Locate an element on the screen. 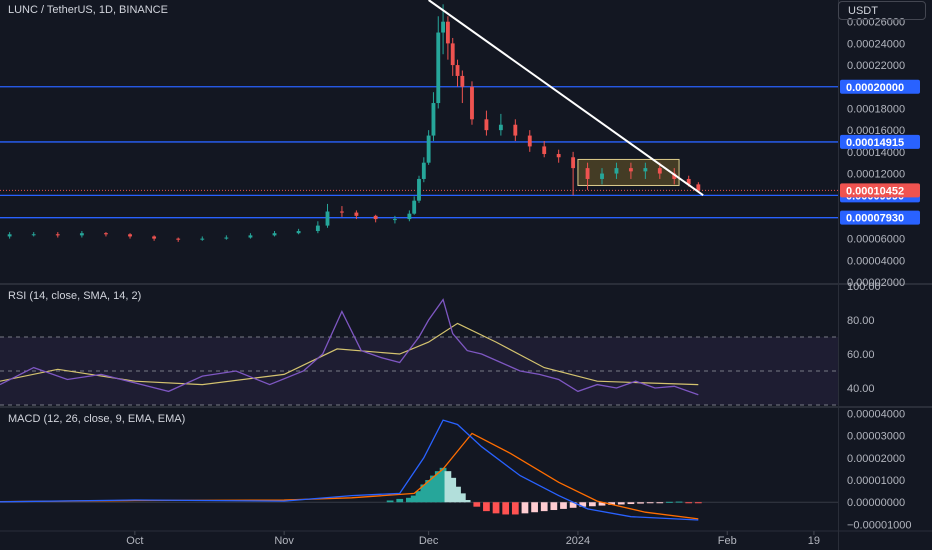 Image resolution: width=932 pixels, height=550 pixels. macd-tick-label: −0.00001000 is located at coordinates (879, 525).